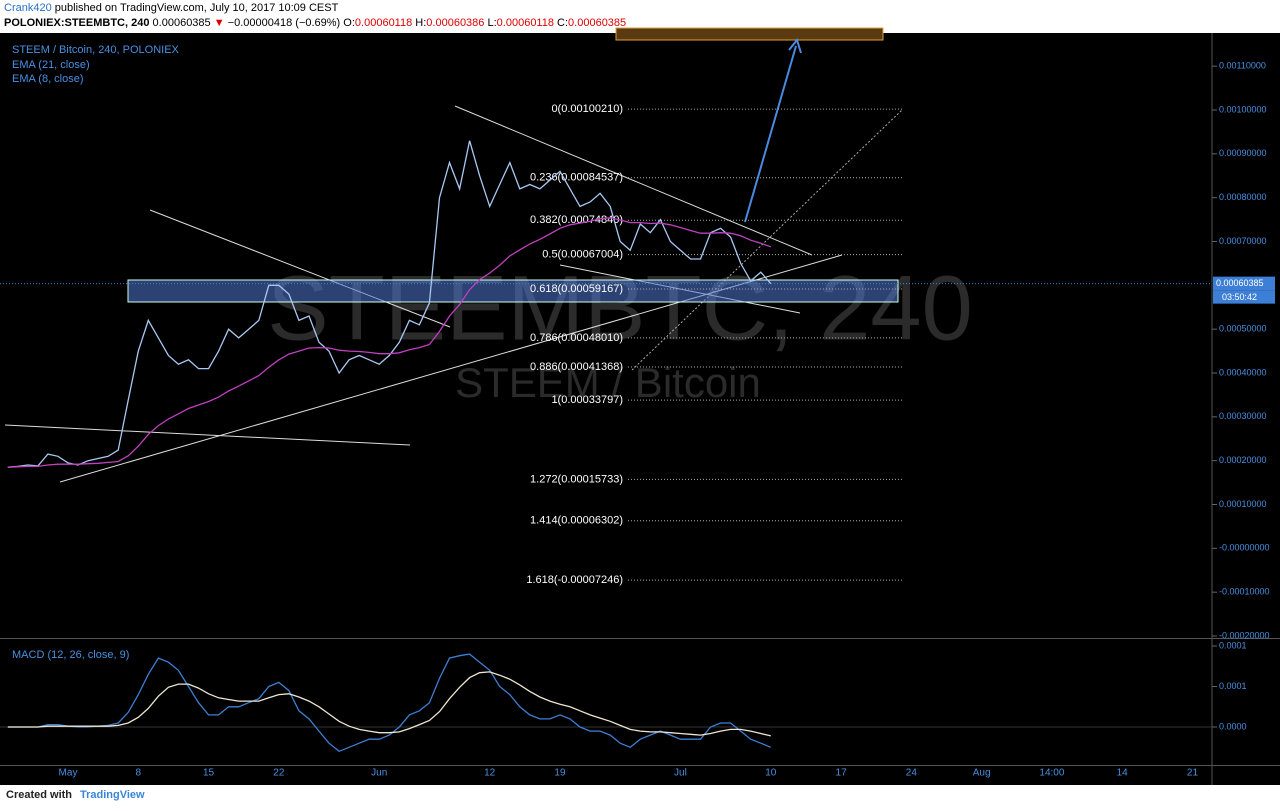 This screenshot has height=811, width=1280. I want to click on y-tick-label: 0.00070000, so click(1243, 241).